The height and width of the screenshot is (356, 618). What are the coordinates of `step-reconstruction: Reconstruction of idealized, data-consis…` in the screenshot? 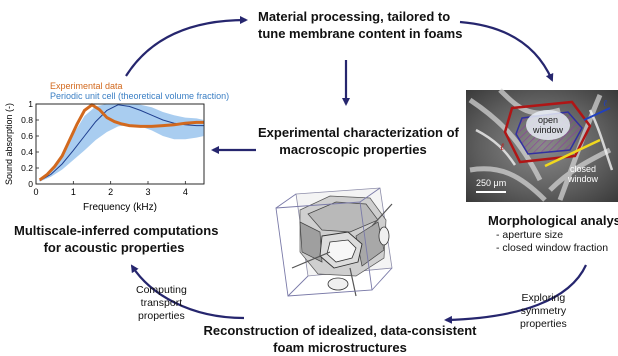 It's located at (340, 339).